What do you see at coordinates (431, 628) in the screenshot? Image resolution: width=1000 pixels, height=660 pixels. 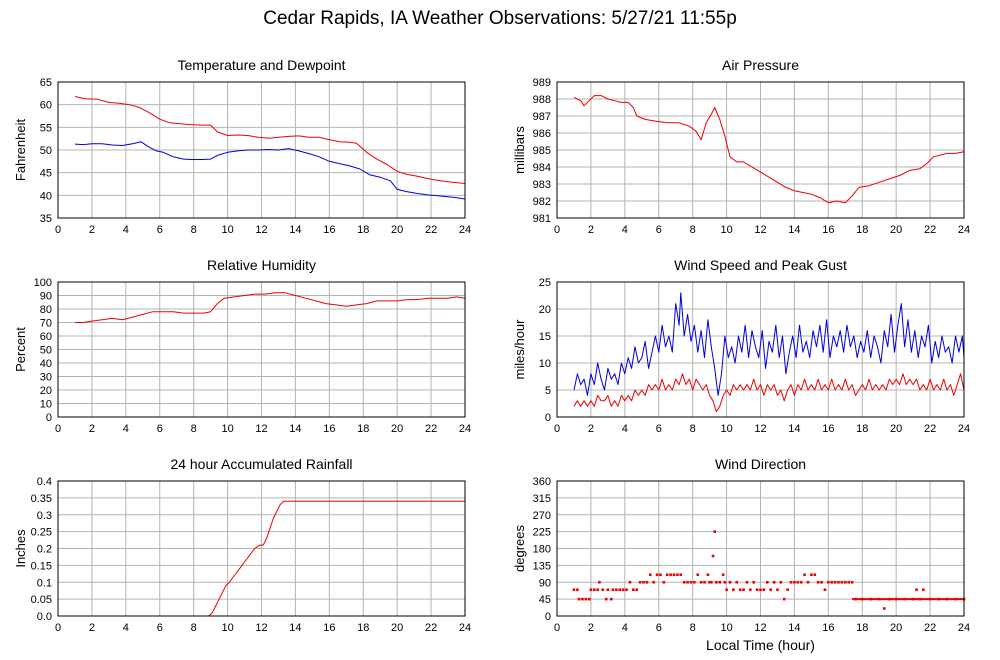 I see `x-tick-label: 22` at bounding box center [431, 628].